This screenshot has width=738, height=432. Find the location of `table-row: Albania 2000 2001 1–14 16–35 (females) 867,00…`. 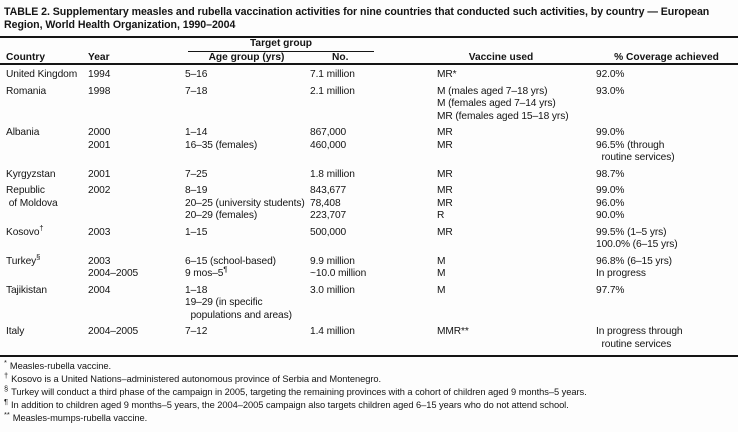

table-row: Albania 2000 2001 1–14 16–35 (females) 867,00… is located at coordinates (369, 148).